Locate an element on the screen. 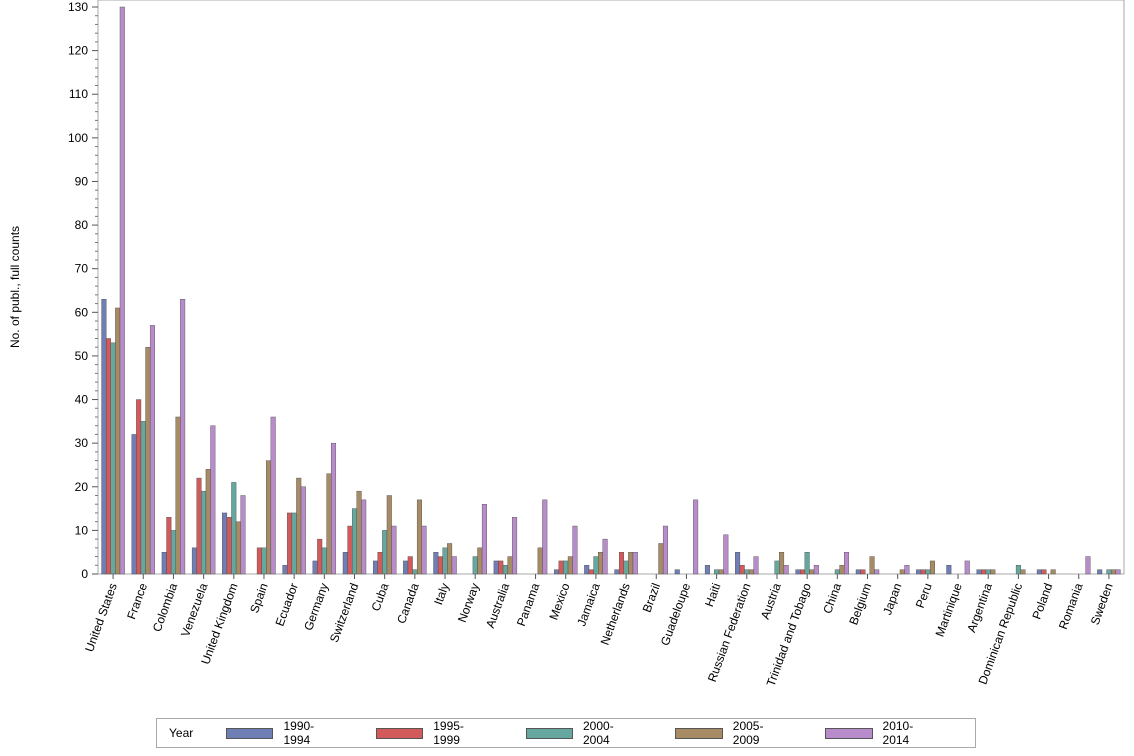  bar-netherlands-1990-1994 is located at coordinates (617, 572).